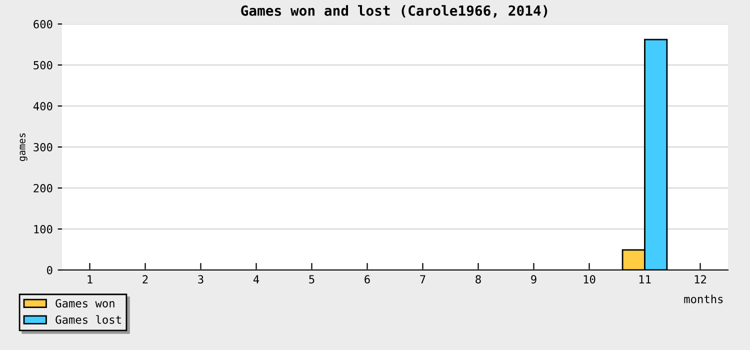 This screenshot has height=350, width=750. I want to click on x-tick-label: 8, so click(478, 279).